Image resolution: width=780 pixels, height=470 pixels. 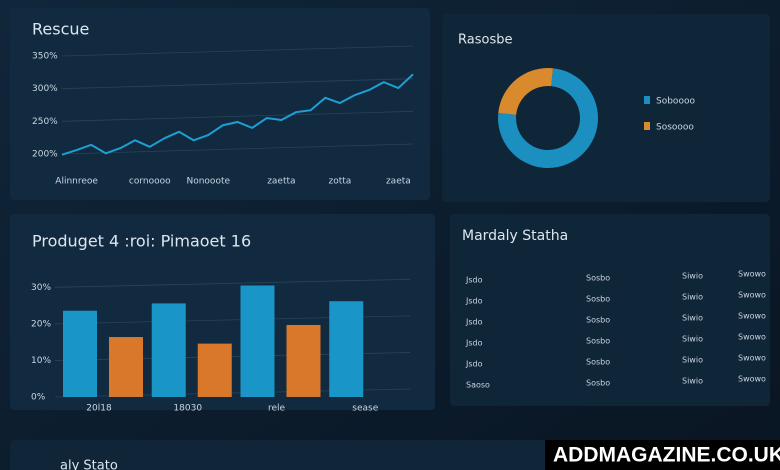 I want to click on x-tick-label: 18030, so click(x=187, y=409).